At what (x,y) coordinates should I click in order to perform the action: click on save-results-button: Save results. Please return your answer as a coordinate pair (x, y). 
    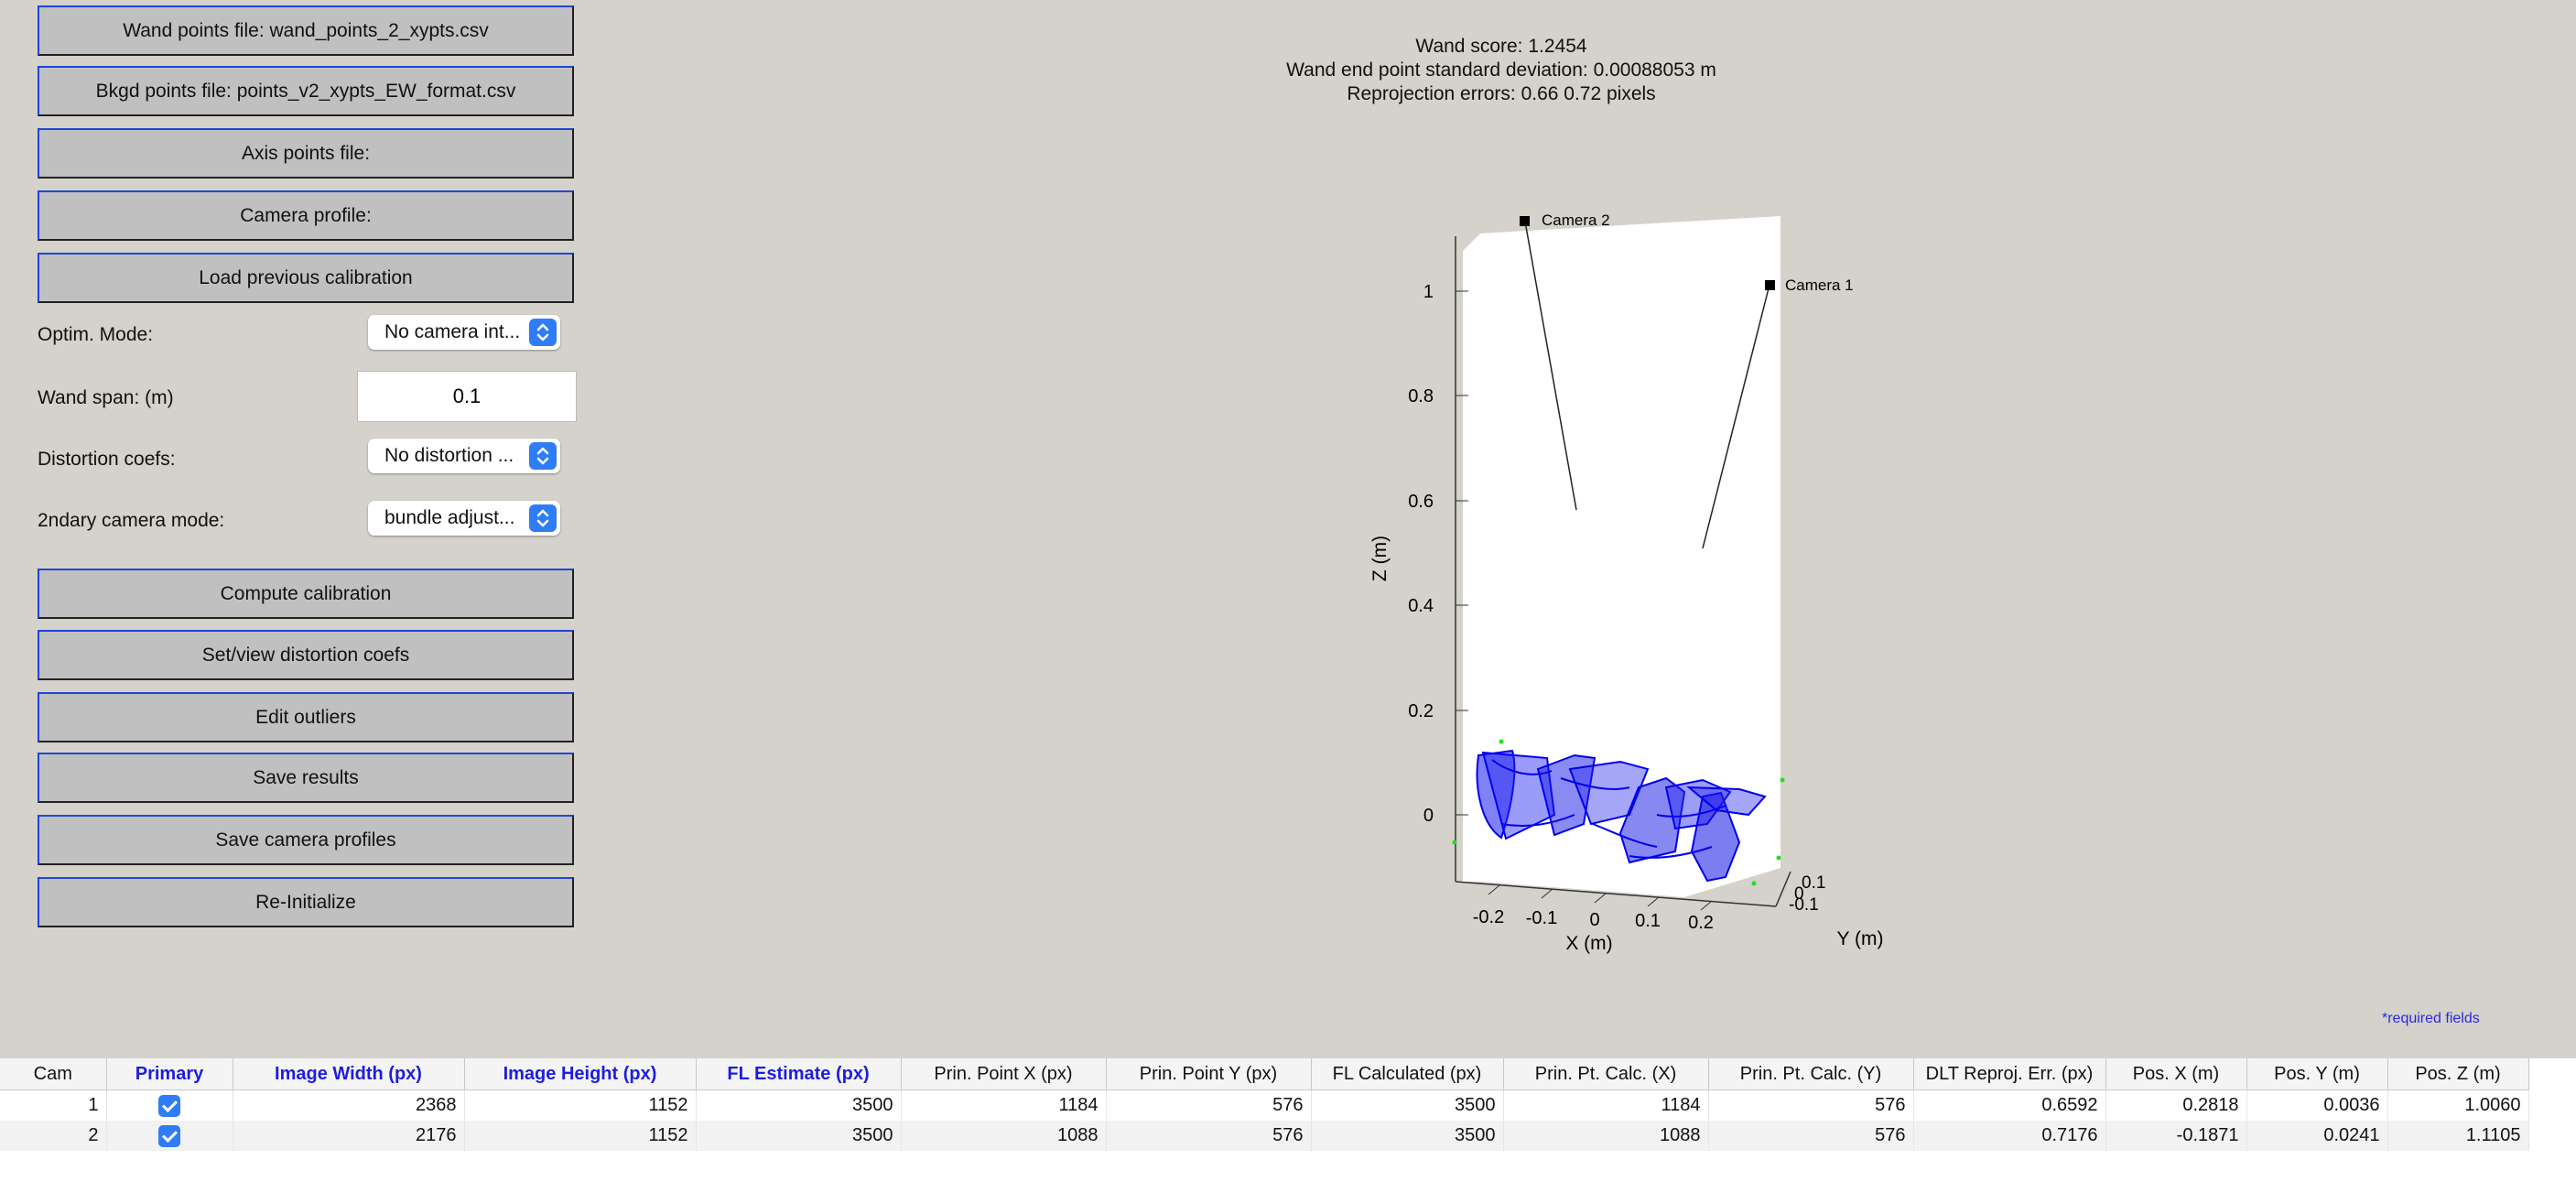
    Looking at the image, I should click on (306, 778).